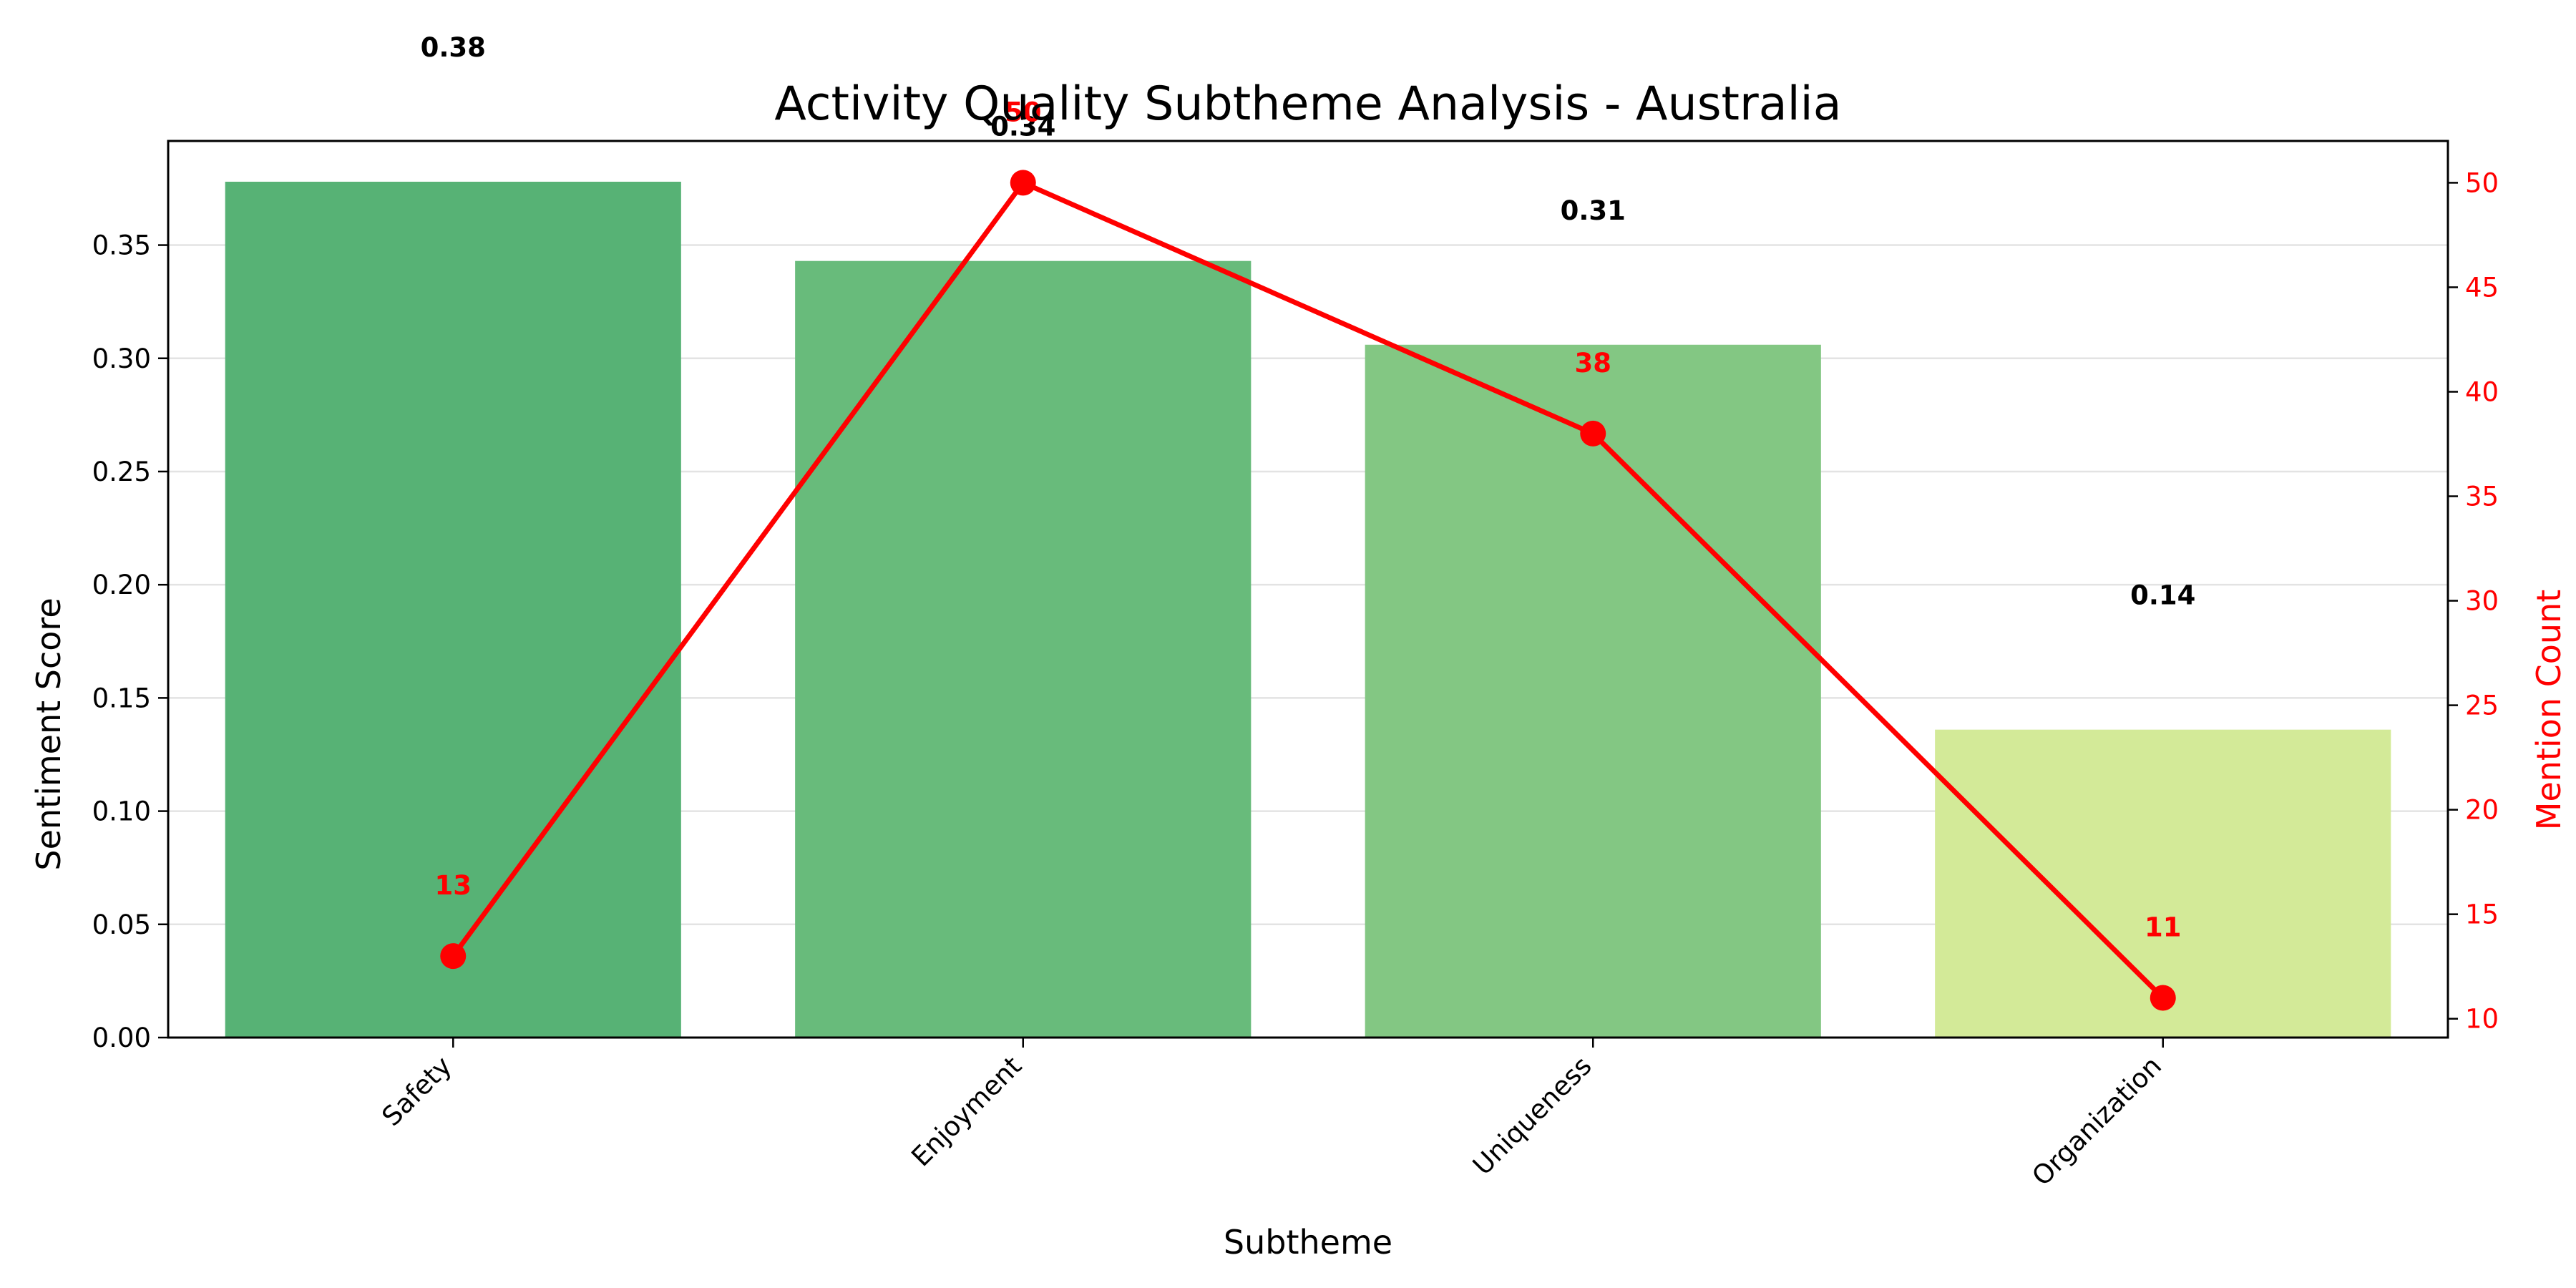 Image resolution: width=2576 pixels, height=1288 pixels. What do you see at coordinates (122, 698) in the screenshot?
I see `y-tick-label: 0.15` at bounding box center [122, 698].